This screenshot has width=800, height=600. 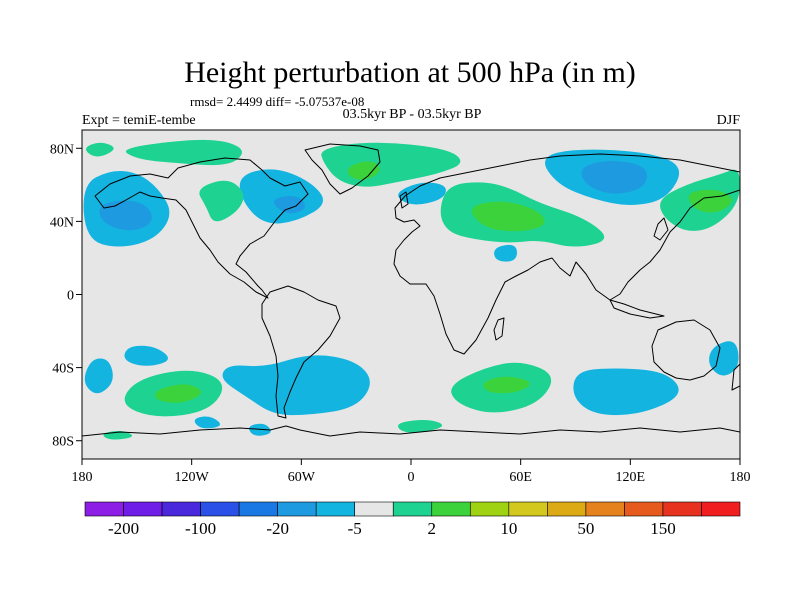 What do you see at coordinates (63, 442) in the screenshot?
I see `y-tick-label: 80S` at bounding box center [63, 442].